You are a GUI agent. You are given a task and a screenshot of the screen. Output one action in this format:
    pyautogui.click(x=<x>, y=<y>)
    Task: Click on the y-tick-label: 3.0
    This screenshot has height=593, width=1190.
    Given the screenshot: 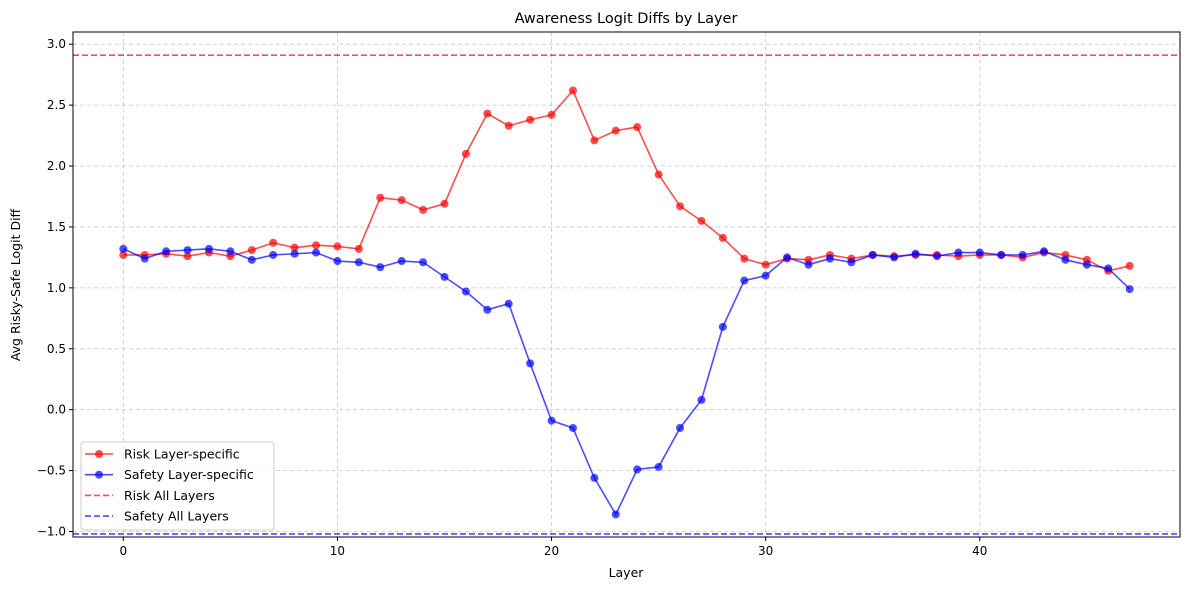 What is the action you would take?
    pyautogui.click(x=56, y=44)
    